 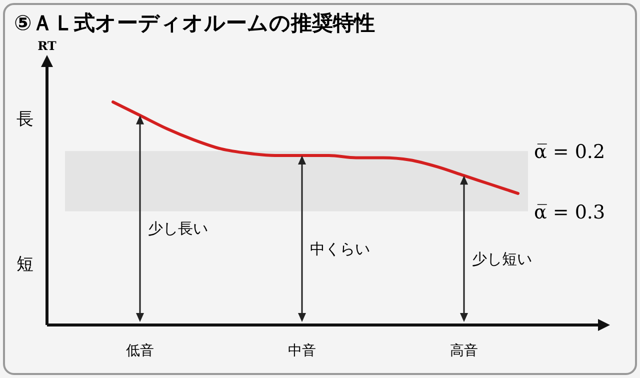 What do you see at coordinates (194, 23) in the screenshot?
I see `chart-title: ⑤ＡＬ式オーディオルームの推奨特性` at bounding box center [194, 23].